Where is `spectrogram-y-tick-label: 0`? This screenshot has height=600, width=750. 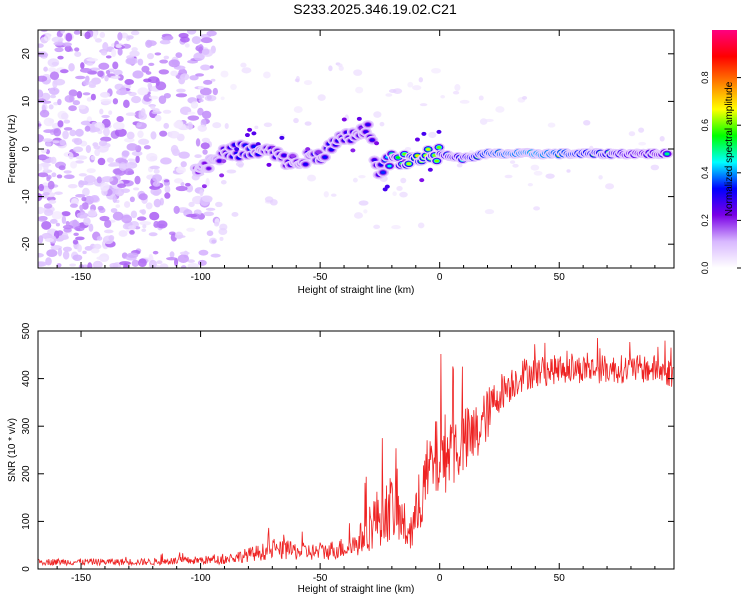 spectrogram-y-tick-label: 0 is located at coordinates (26, 149).